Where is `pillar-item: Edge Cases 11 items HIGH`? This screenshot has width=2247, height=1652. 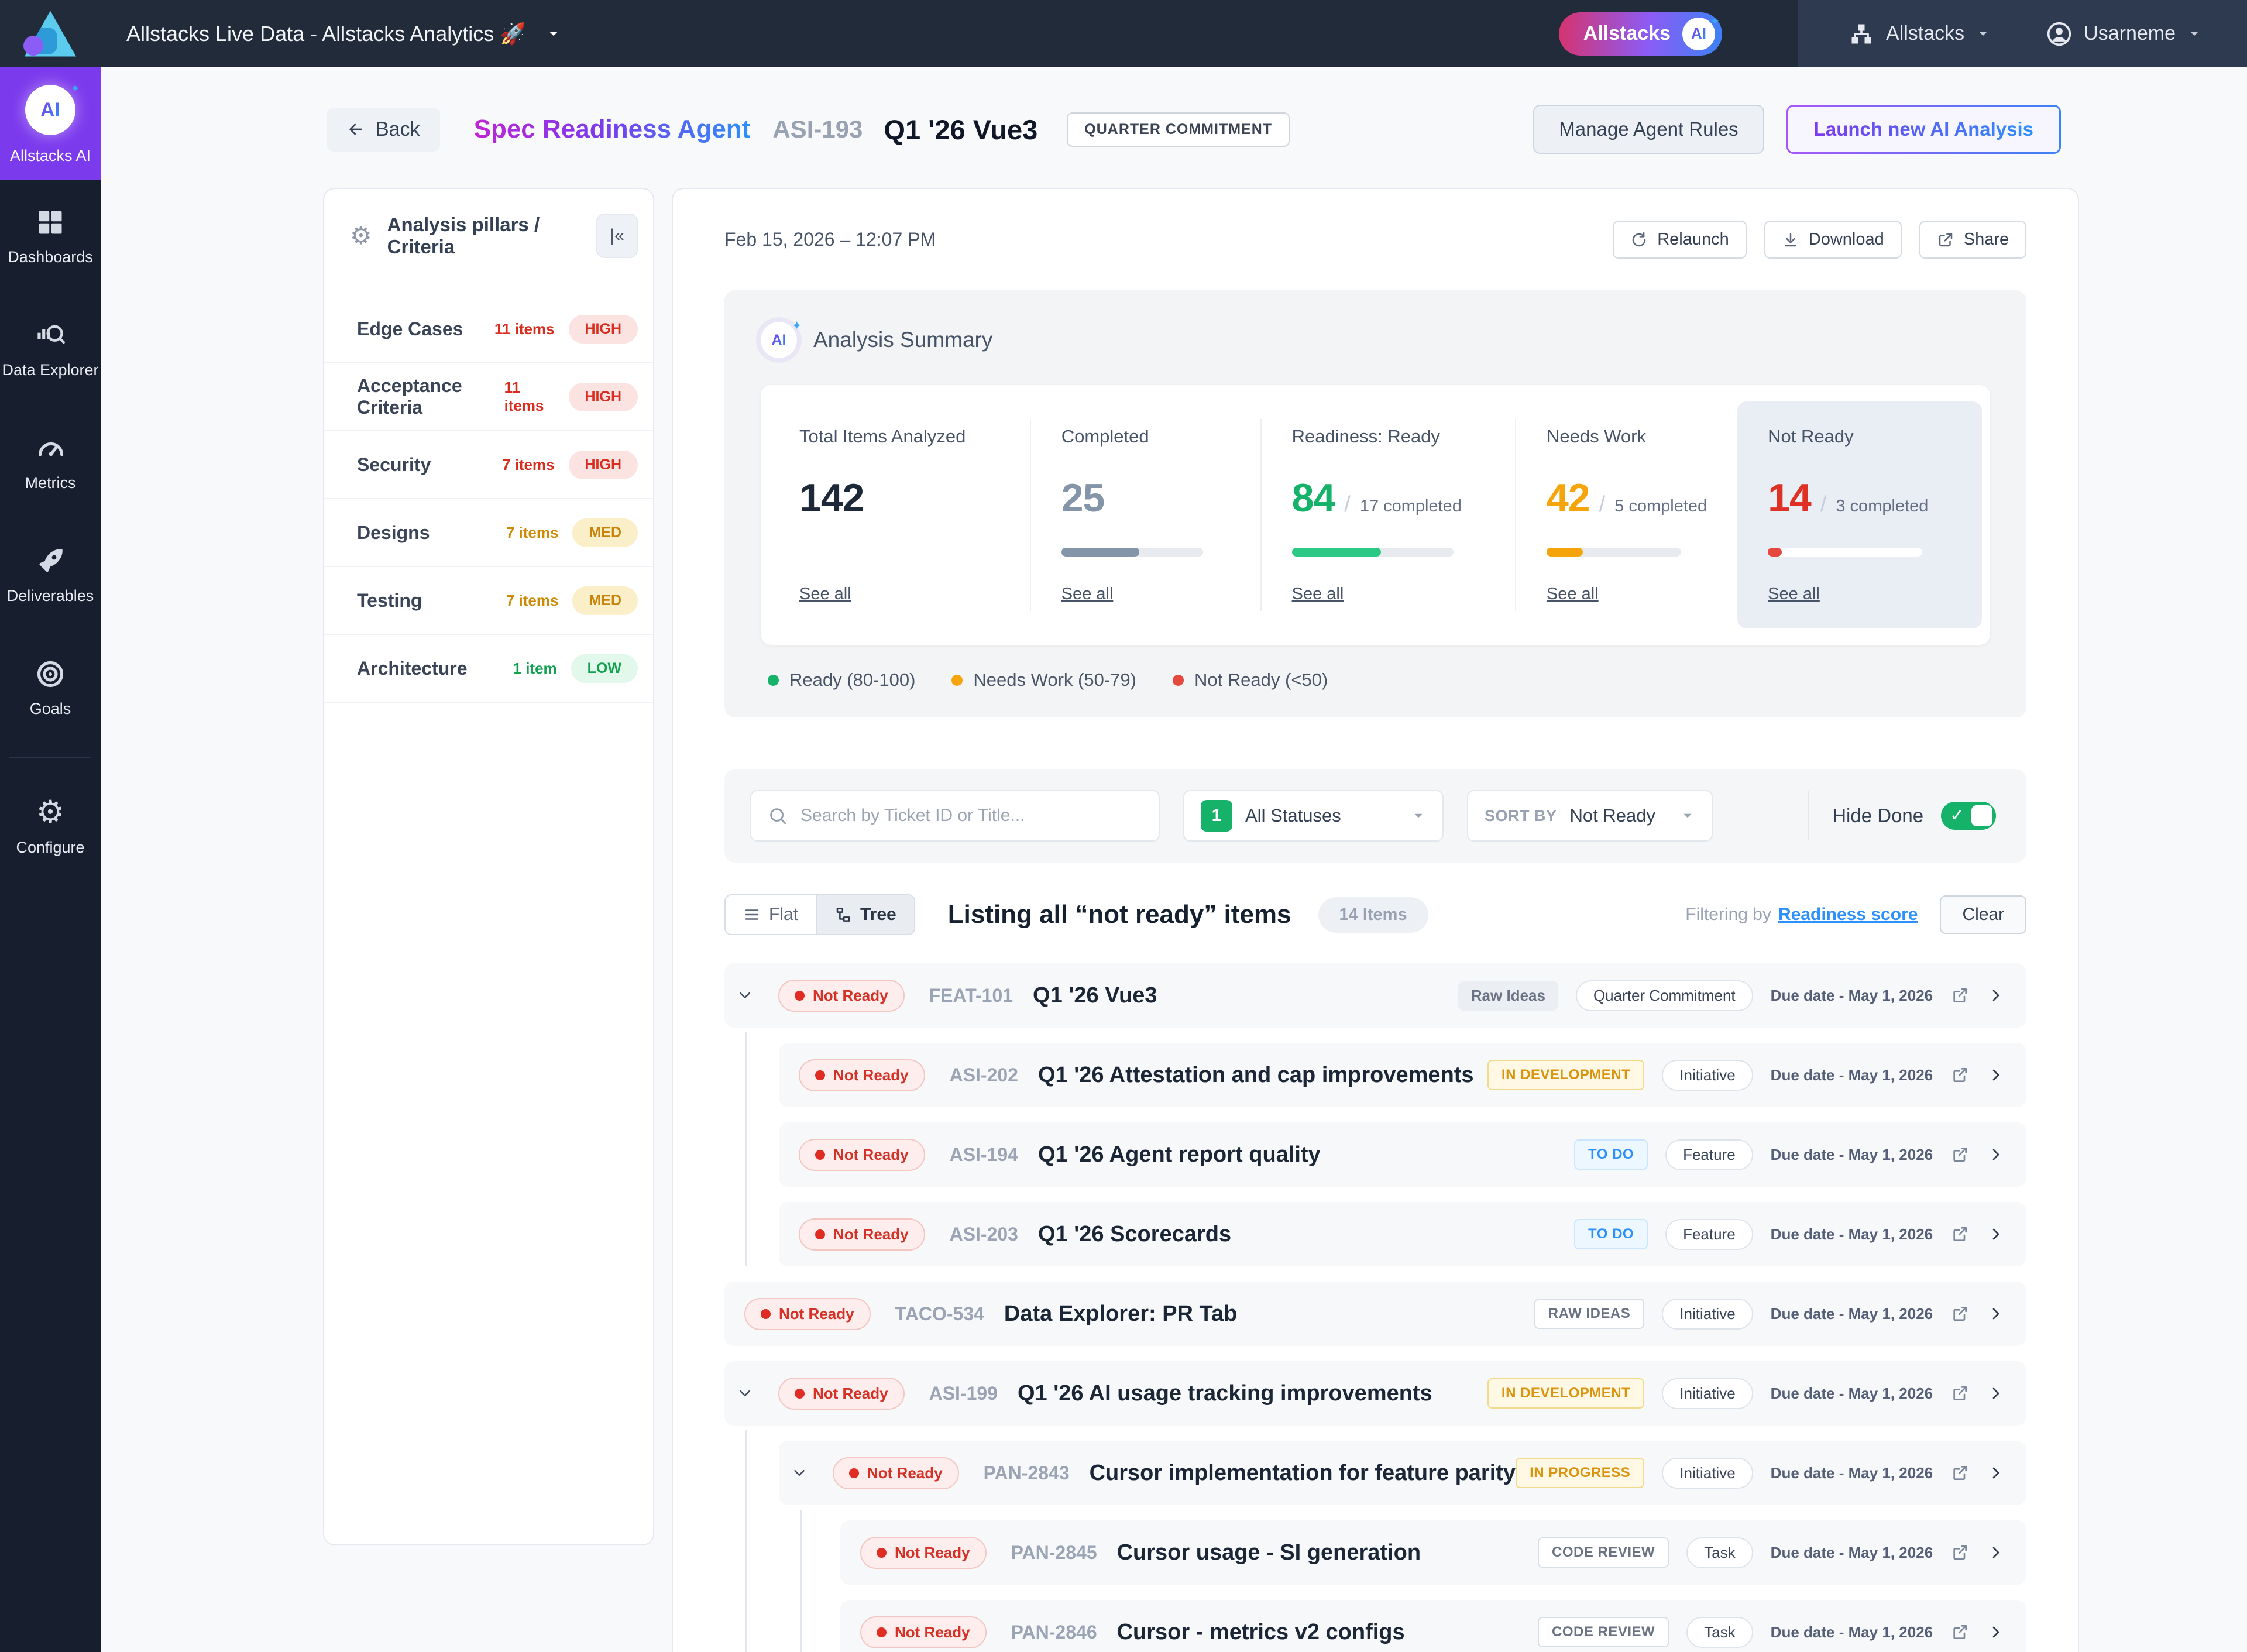 pillar-item: Edge Cases 11 items HIGH is located at coordinates (489, 330).